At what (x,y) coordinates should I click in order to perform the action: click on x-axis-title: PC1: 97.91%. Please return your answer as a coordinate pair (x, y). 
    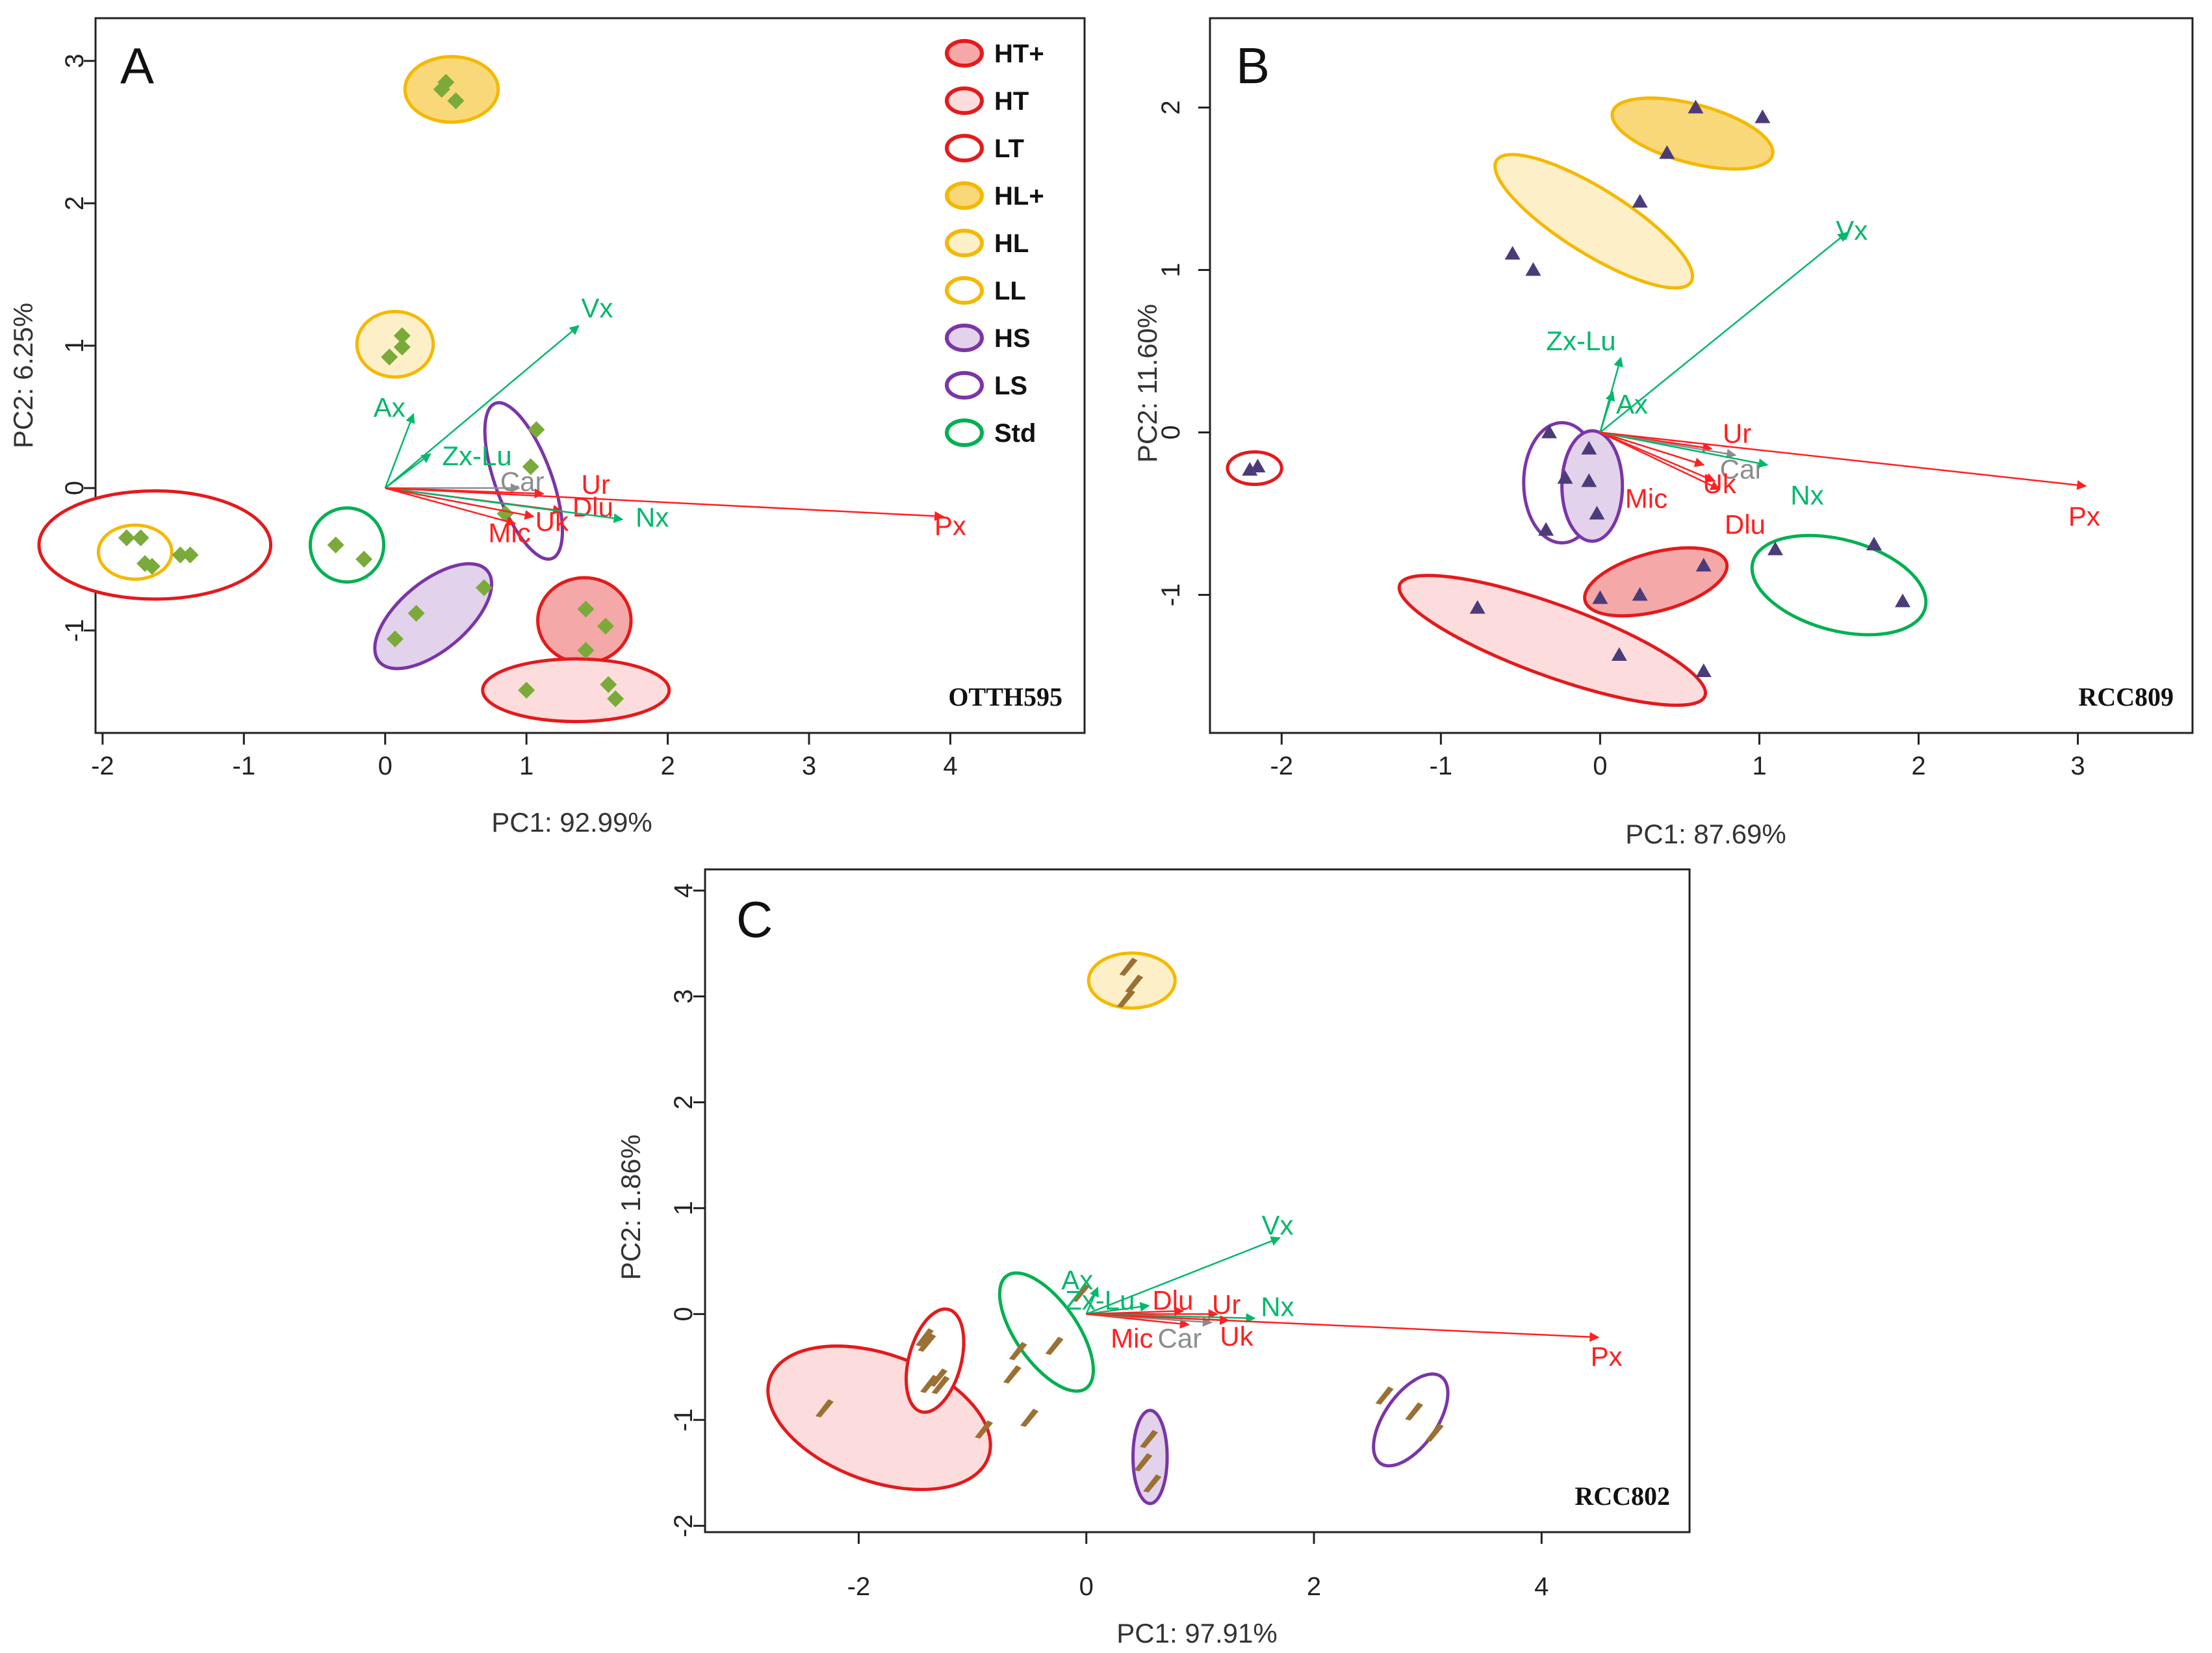
    Looking at the image, I should click on (1197, 1633).